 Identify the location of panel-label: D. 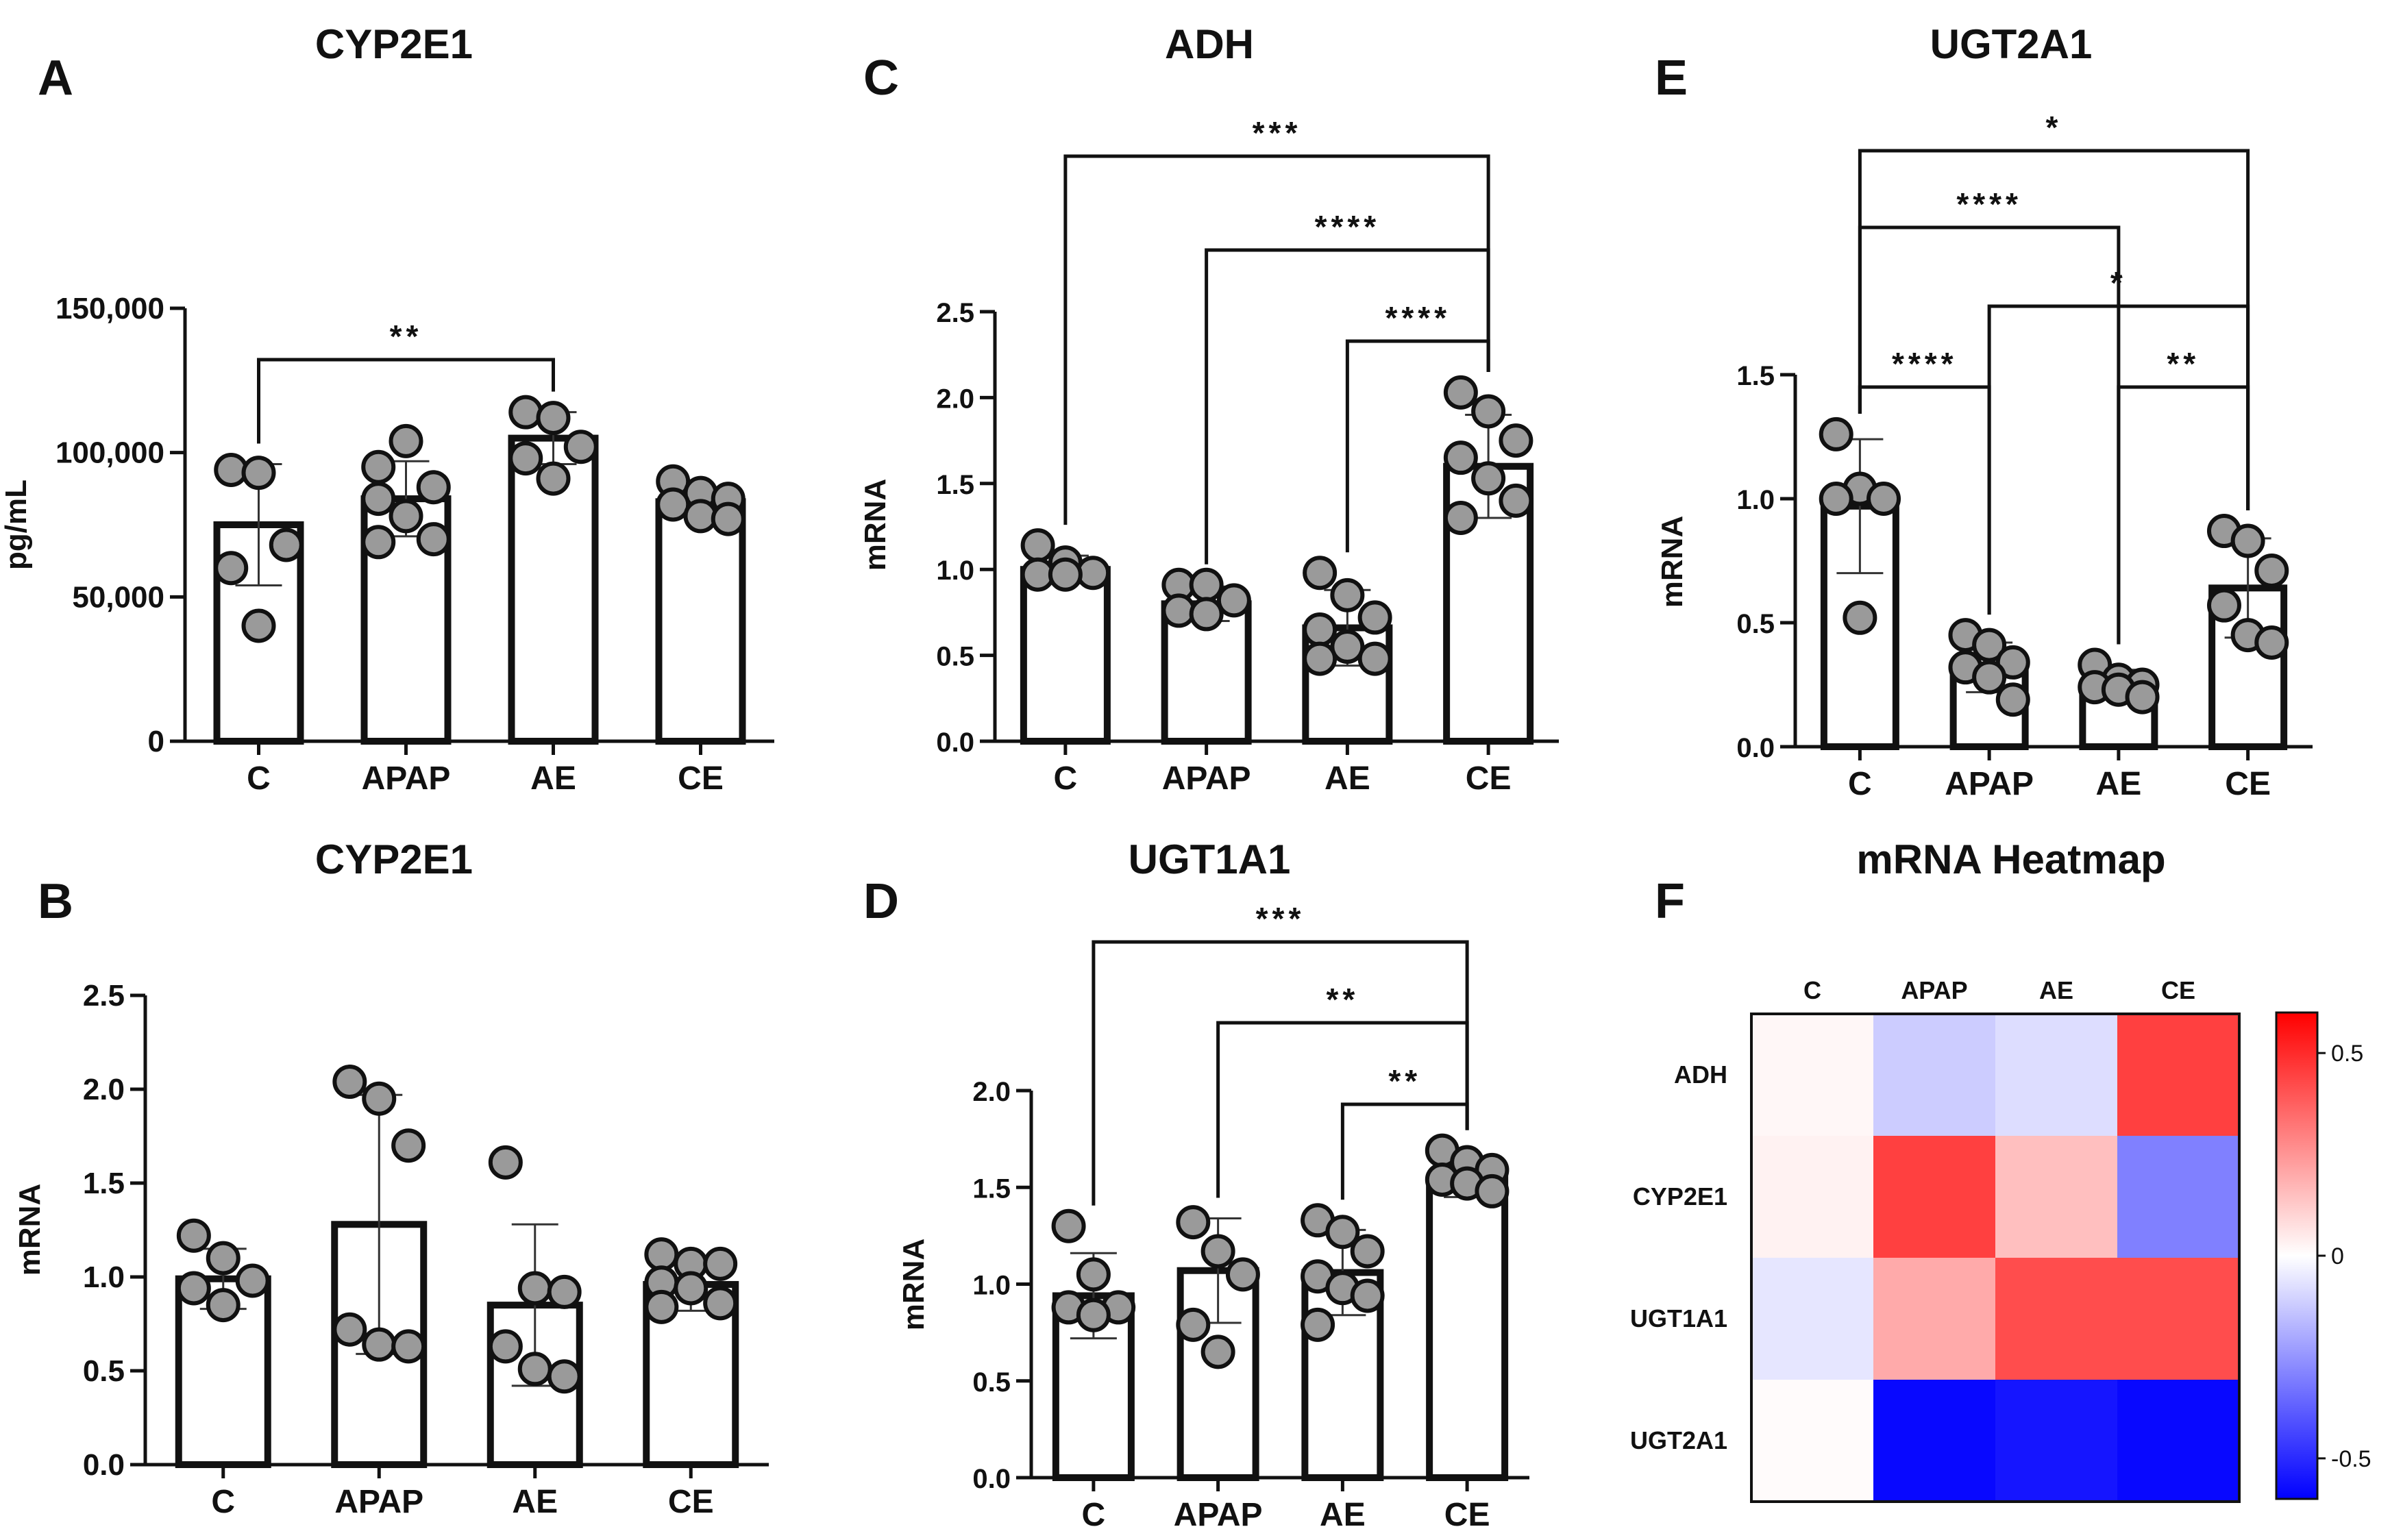
(881, 901).